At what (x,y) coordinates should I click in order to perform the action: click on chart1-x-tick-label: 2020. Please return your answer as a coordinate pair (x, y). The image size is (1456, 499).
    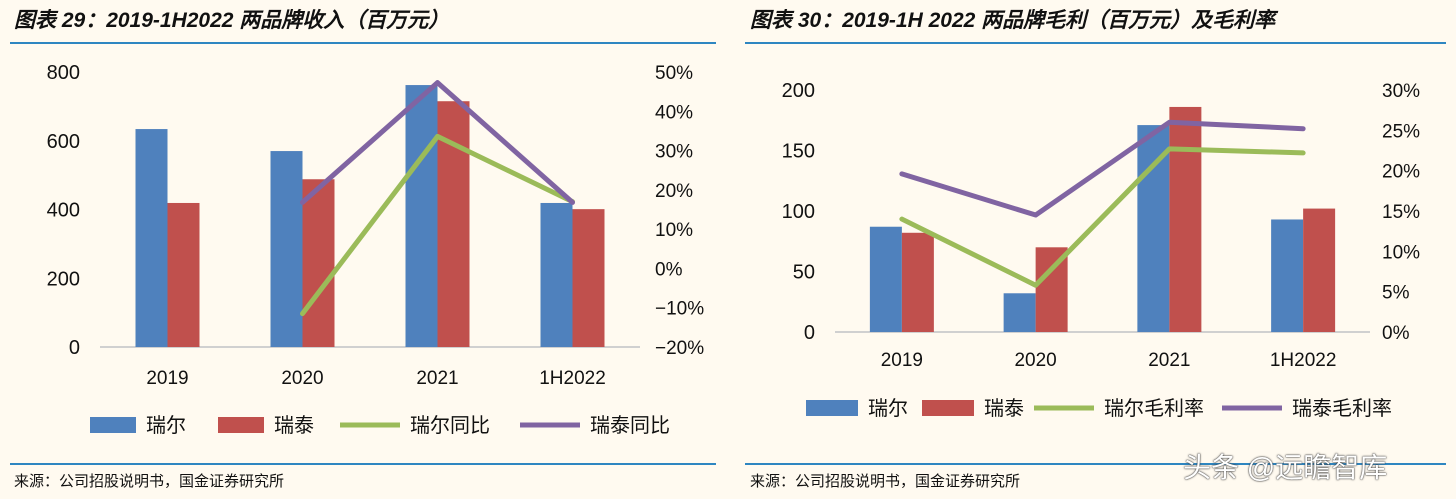
    Looking at the image, I should click on (302, 378).